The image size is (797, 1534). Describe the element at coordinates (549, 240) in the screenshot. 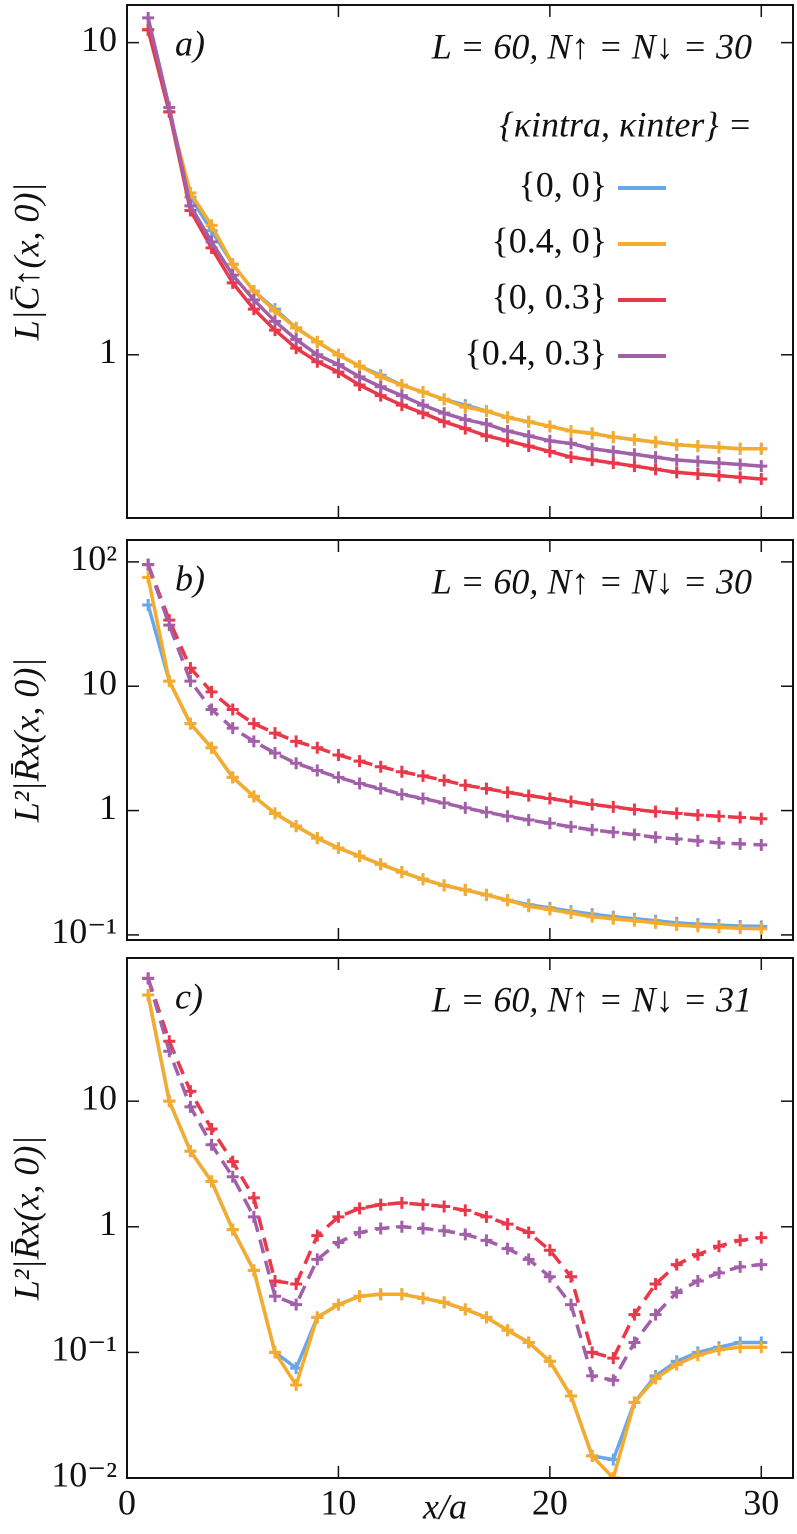

I see `legend-label: {0.4, 0}` at that location.